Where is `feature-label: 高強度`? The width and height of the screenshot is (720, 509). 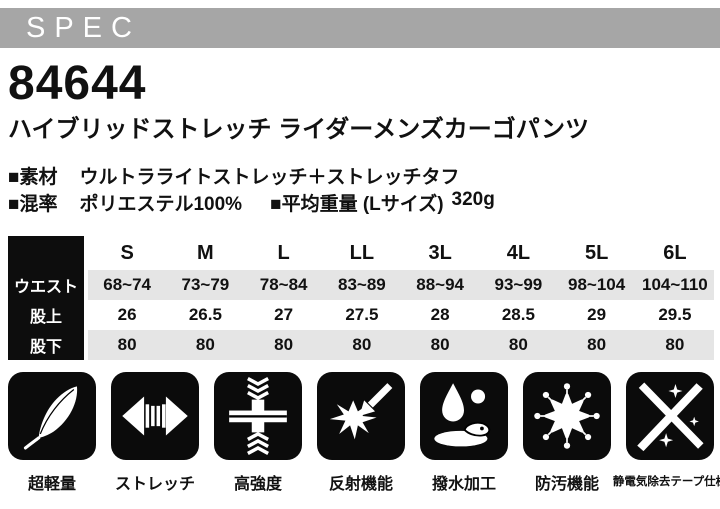 feature-label: 高強度 is located at coordinates (257, 484).